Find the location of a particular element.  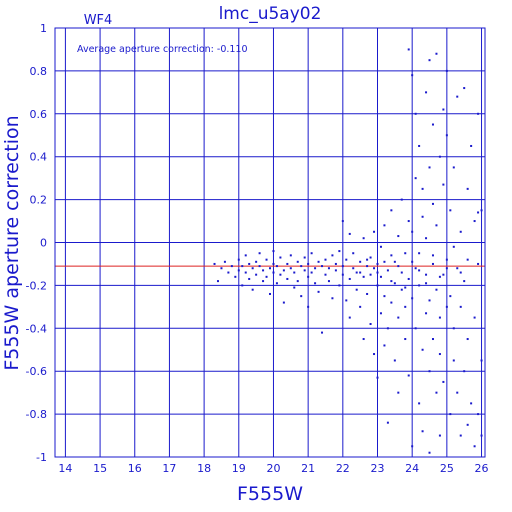

y-tick-label: 0 is located at coordinates (43, 243).